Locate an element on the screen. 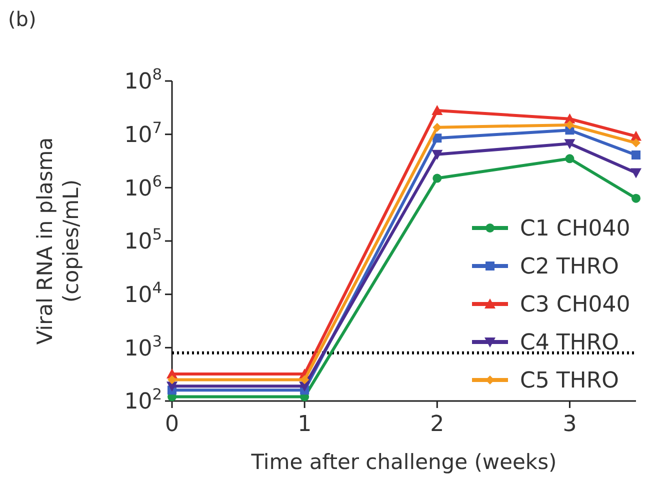 This screenshot has height=490, width=671. y-tick-label: 10$^{5}$ is located at coordinates (143, 240).